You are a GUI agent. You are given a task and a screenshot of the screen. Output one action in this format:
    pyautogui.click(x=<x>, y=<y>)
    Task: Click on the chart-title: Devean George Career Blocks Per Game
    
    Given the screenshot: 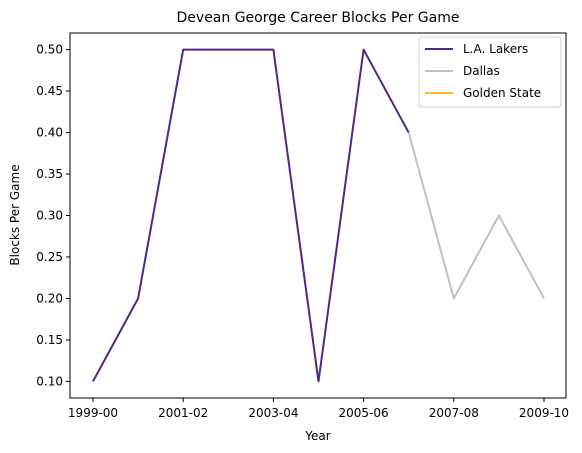 What is the action you would take?
    pyautogui.click(x=318, y=18)
    